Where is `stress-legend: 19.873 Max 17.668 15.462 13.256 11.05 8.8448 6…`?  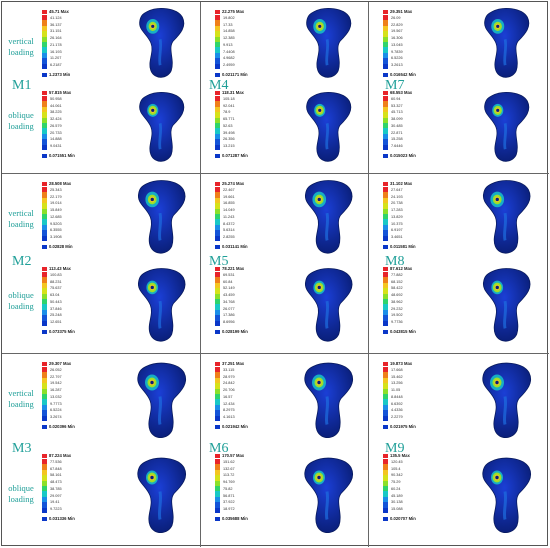 stress-legend: 19.873 Max 17.668 15.462 13.256 11.05 8.8448 6… is located at coordinates (413, 395).